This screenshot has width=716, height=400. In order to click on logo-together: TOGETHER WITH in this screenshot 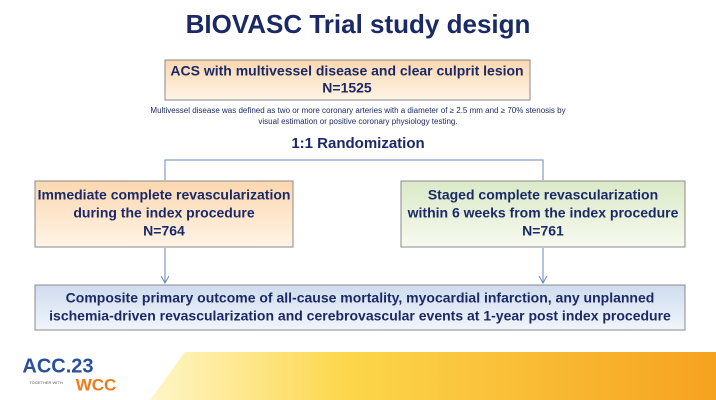, I will do `click(46, 382)`.